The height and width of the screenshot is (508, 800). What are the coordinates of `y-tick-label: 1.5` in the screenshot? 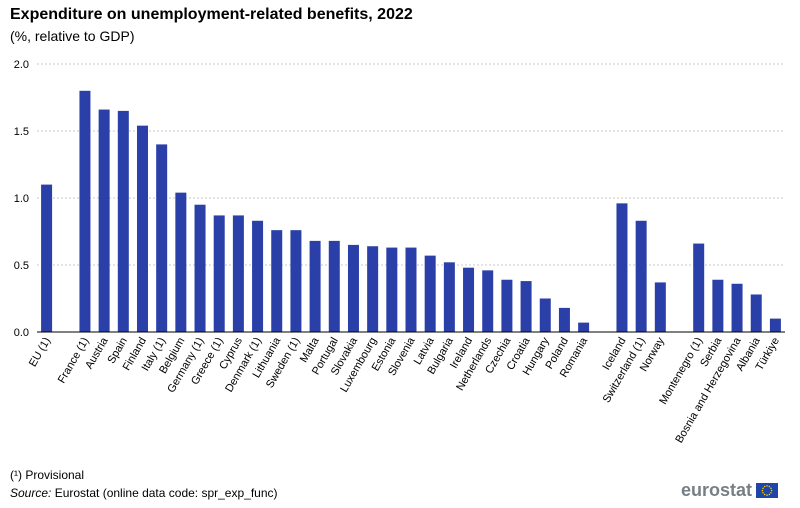 It's located at (21, 132).